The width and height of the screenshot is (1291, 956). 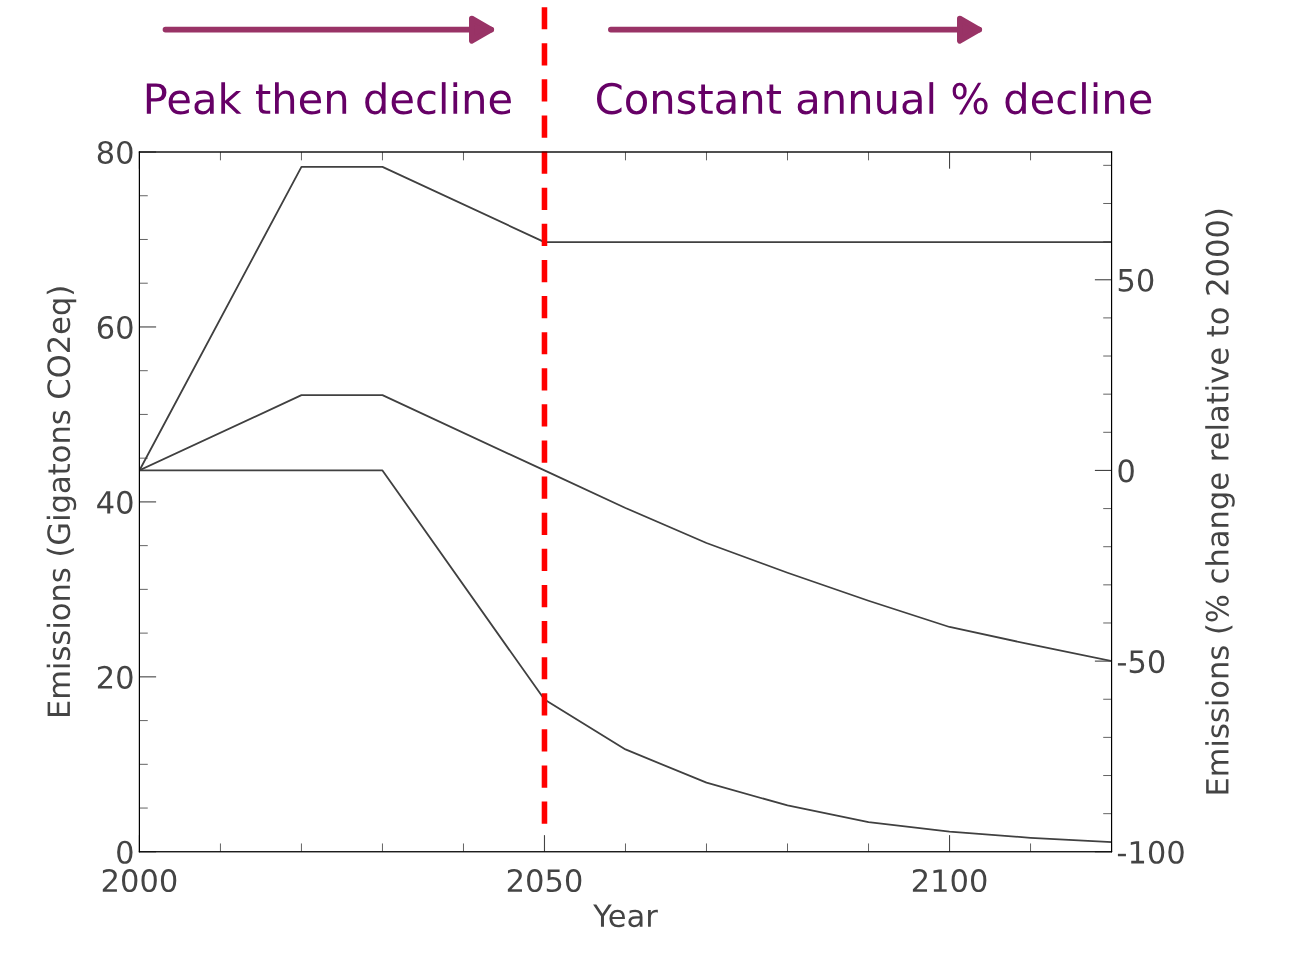 What do you see at coordinates (115, 502) in the screenshot?
I see `y-tick-label: 40` at bounding box center [115, 502].